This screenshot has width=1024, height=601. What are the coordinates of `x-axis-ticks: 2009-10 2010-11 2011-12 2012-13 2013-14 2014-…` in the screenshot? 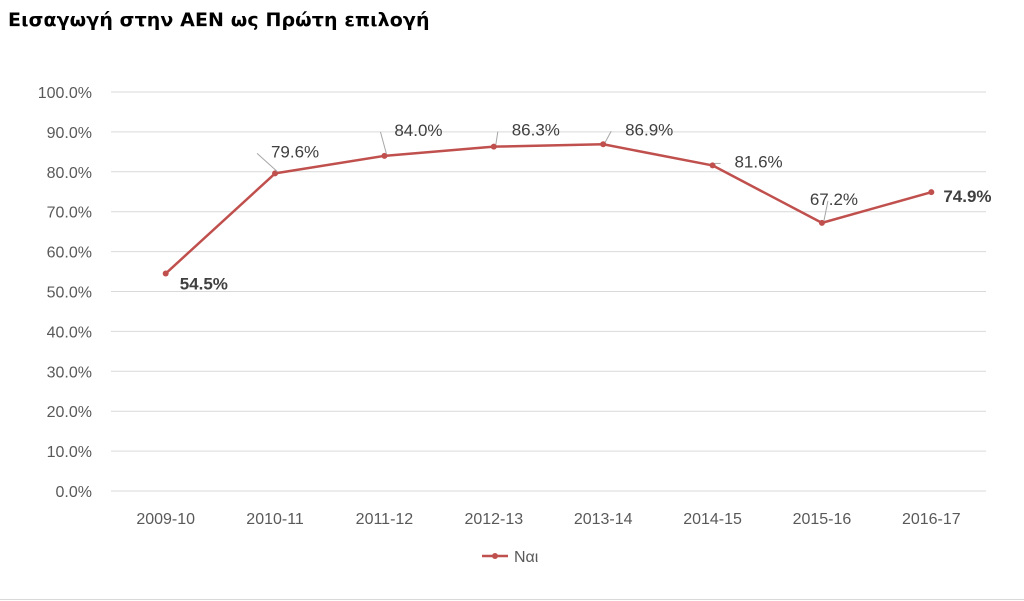 It's located at (548, 519).